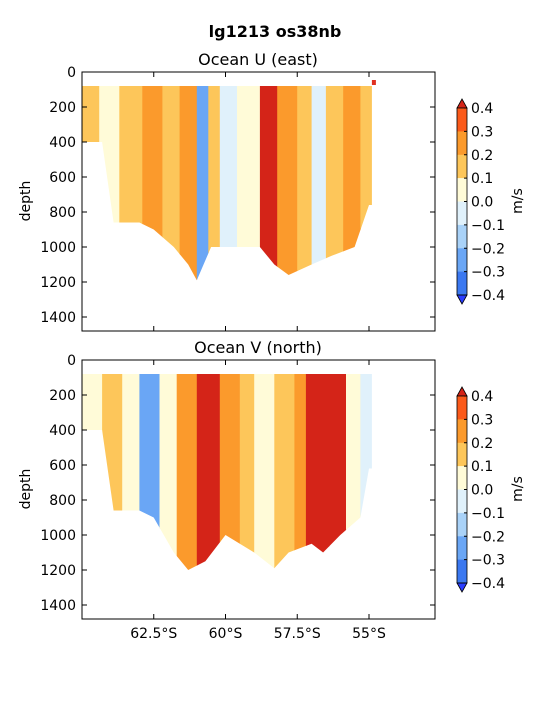 Image resolution: width=540 pixels, height=720 pixels. What do you see at coordinates (58, 283) in the screenshot?
I see `ytick-label-u-1200: 1200` at bounding box center [58, 283].